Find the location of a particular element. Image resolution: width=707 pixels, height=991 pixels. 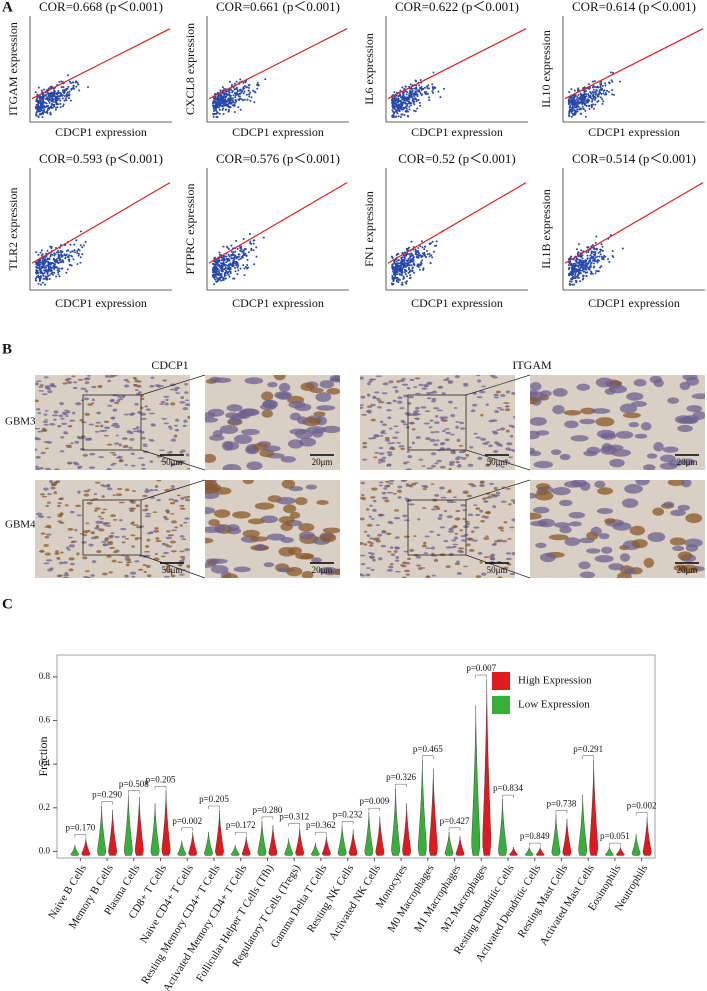

plot-title: COR=0.593 (p＜0.001) is located at coordinates (101, 158).